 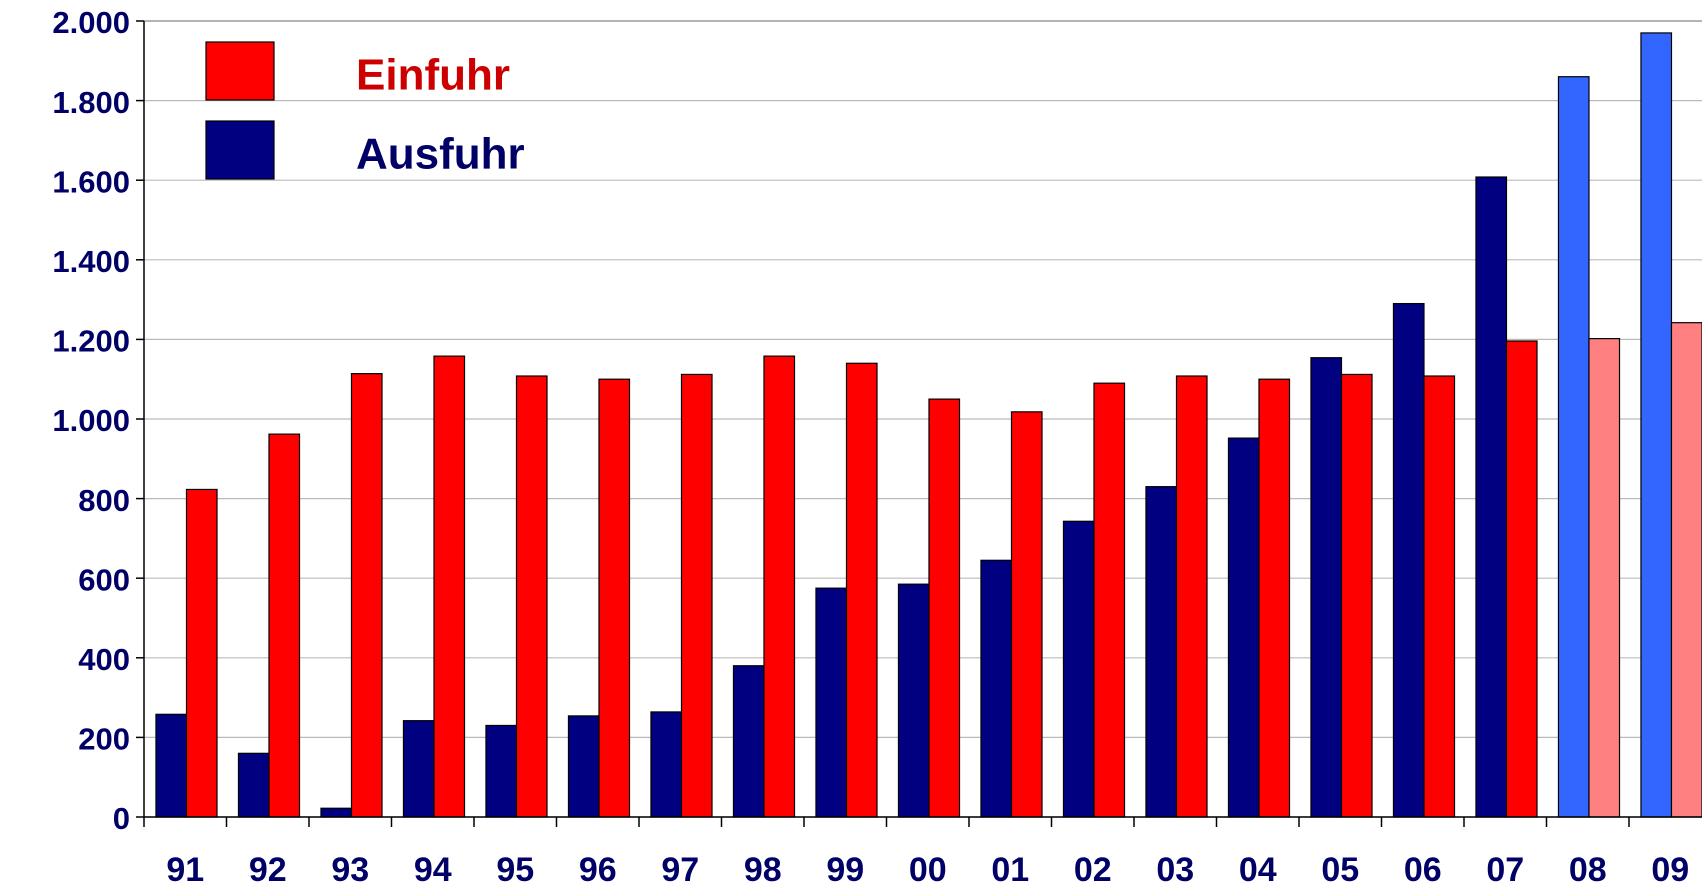 What do you see at coordinates (350, 870) in the screenshot?
I see `x-tick-label: 93` at bounding box center [350, 870].